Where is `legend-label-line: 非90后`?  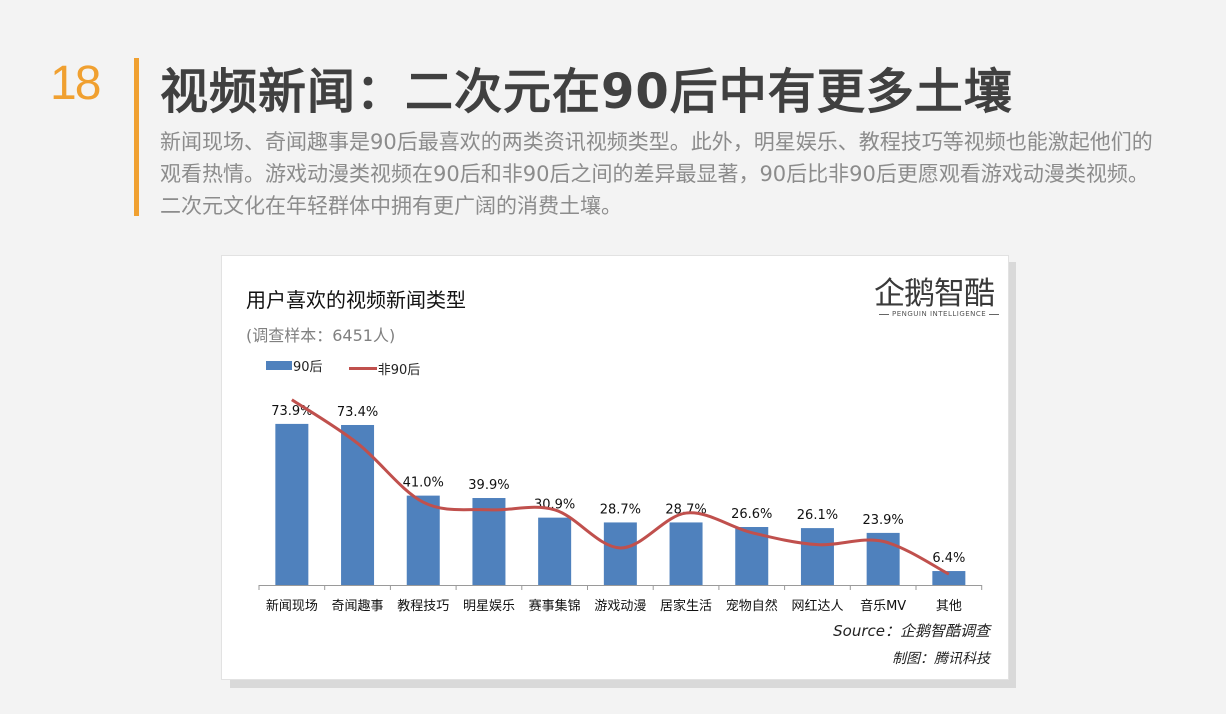
legend-label-line: 非90后 is located at coordinates (399, 370).